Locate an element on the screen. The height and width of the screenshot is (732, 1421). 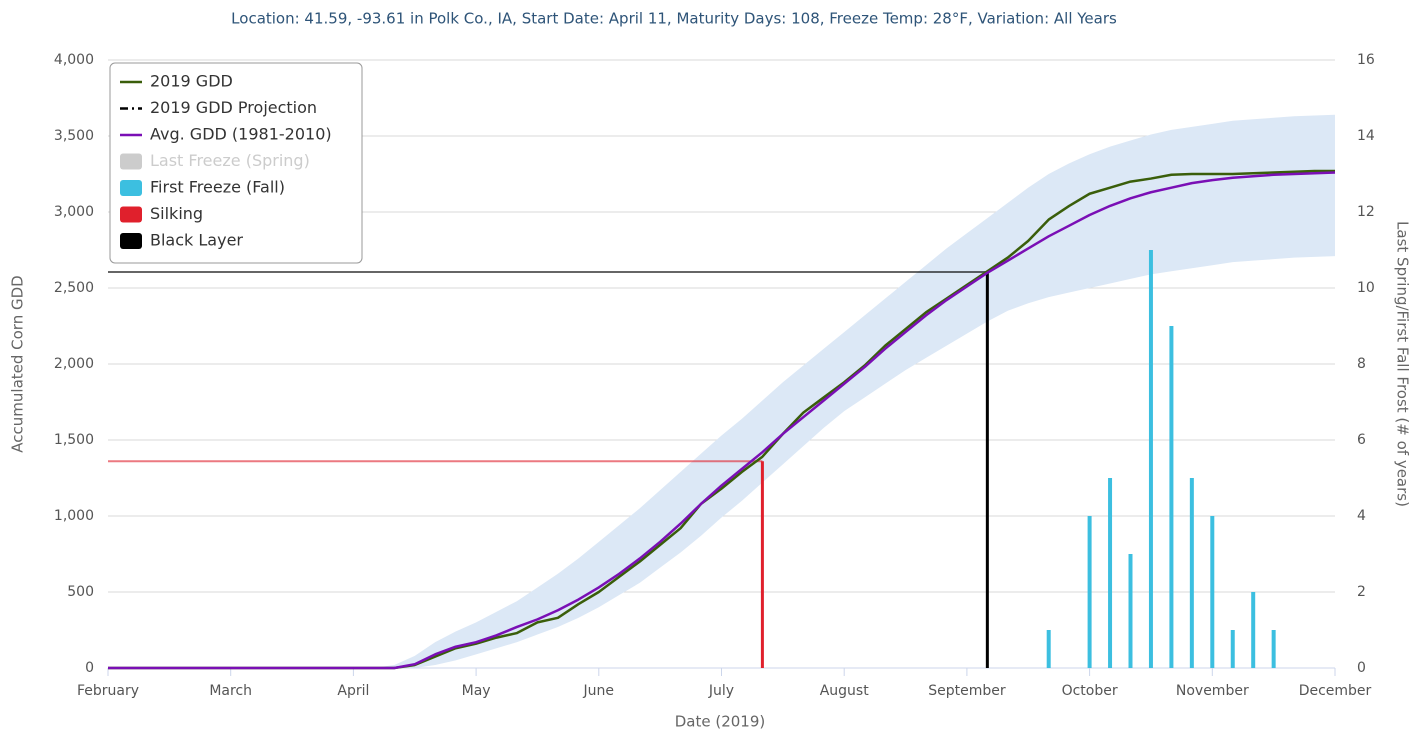
y-tick-label: 3,000 is located at coordinates (74, 212).